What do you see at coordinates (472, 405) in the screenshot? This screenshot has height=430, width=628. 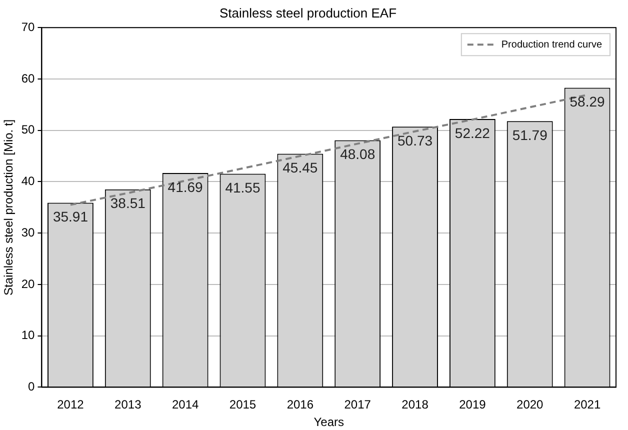 I see `x-tick-label: 2019` at bounding box center [472, 405].